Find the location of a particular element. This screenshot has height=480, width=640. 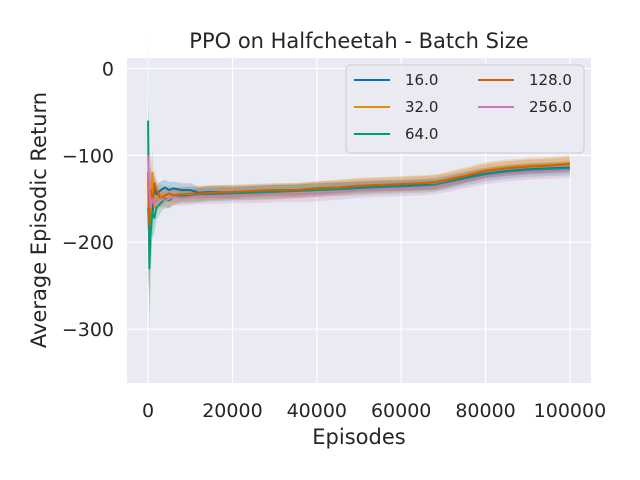

y-tick-labels: 0 −100 −200 −300 is located at coordinates (88, 199).